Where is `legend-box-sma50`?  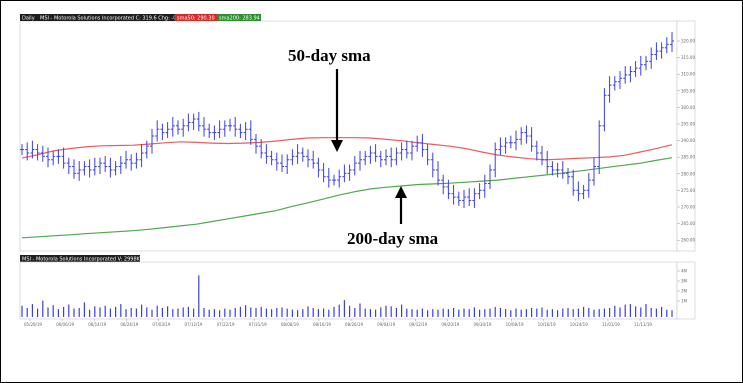 legend-box-sma50 is located at coordinates (196, 17).